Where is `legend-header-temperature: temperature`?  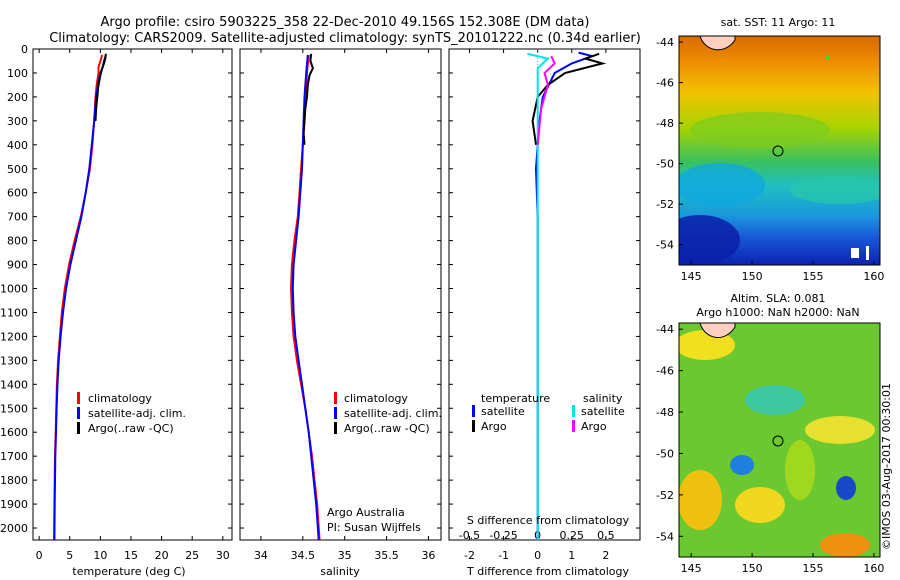
legend-header-temperature: temperature is located at coordinates (515, 398).